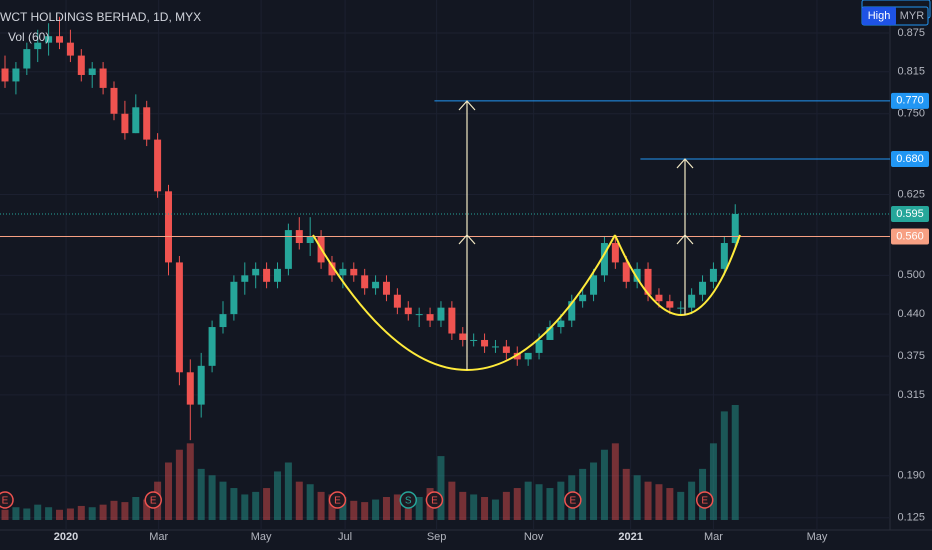 The image size is (932, 550). What do you see at coordinates (911, 33) in the screenshot?
I see `y-tick-label: 0.875` at bounding box center [911, 33].